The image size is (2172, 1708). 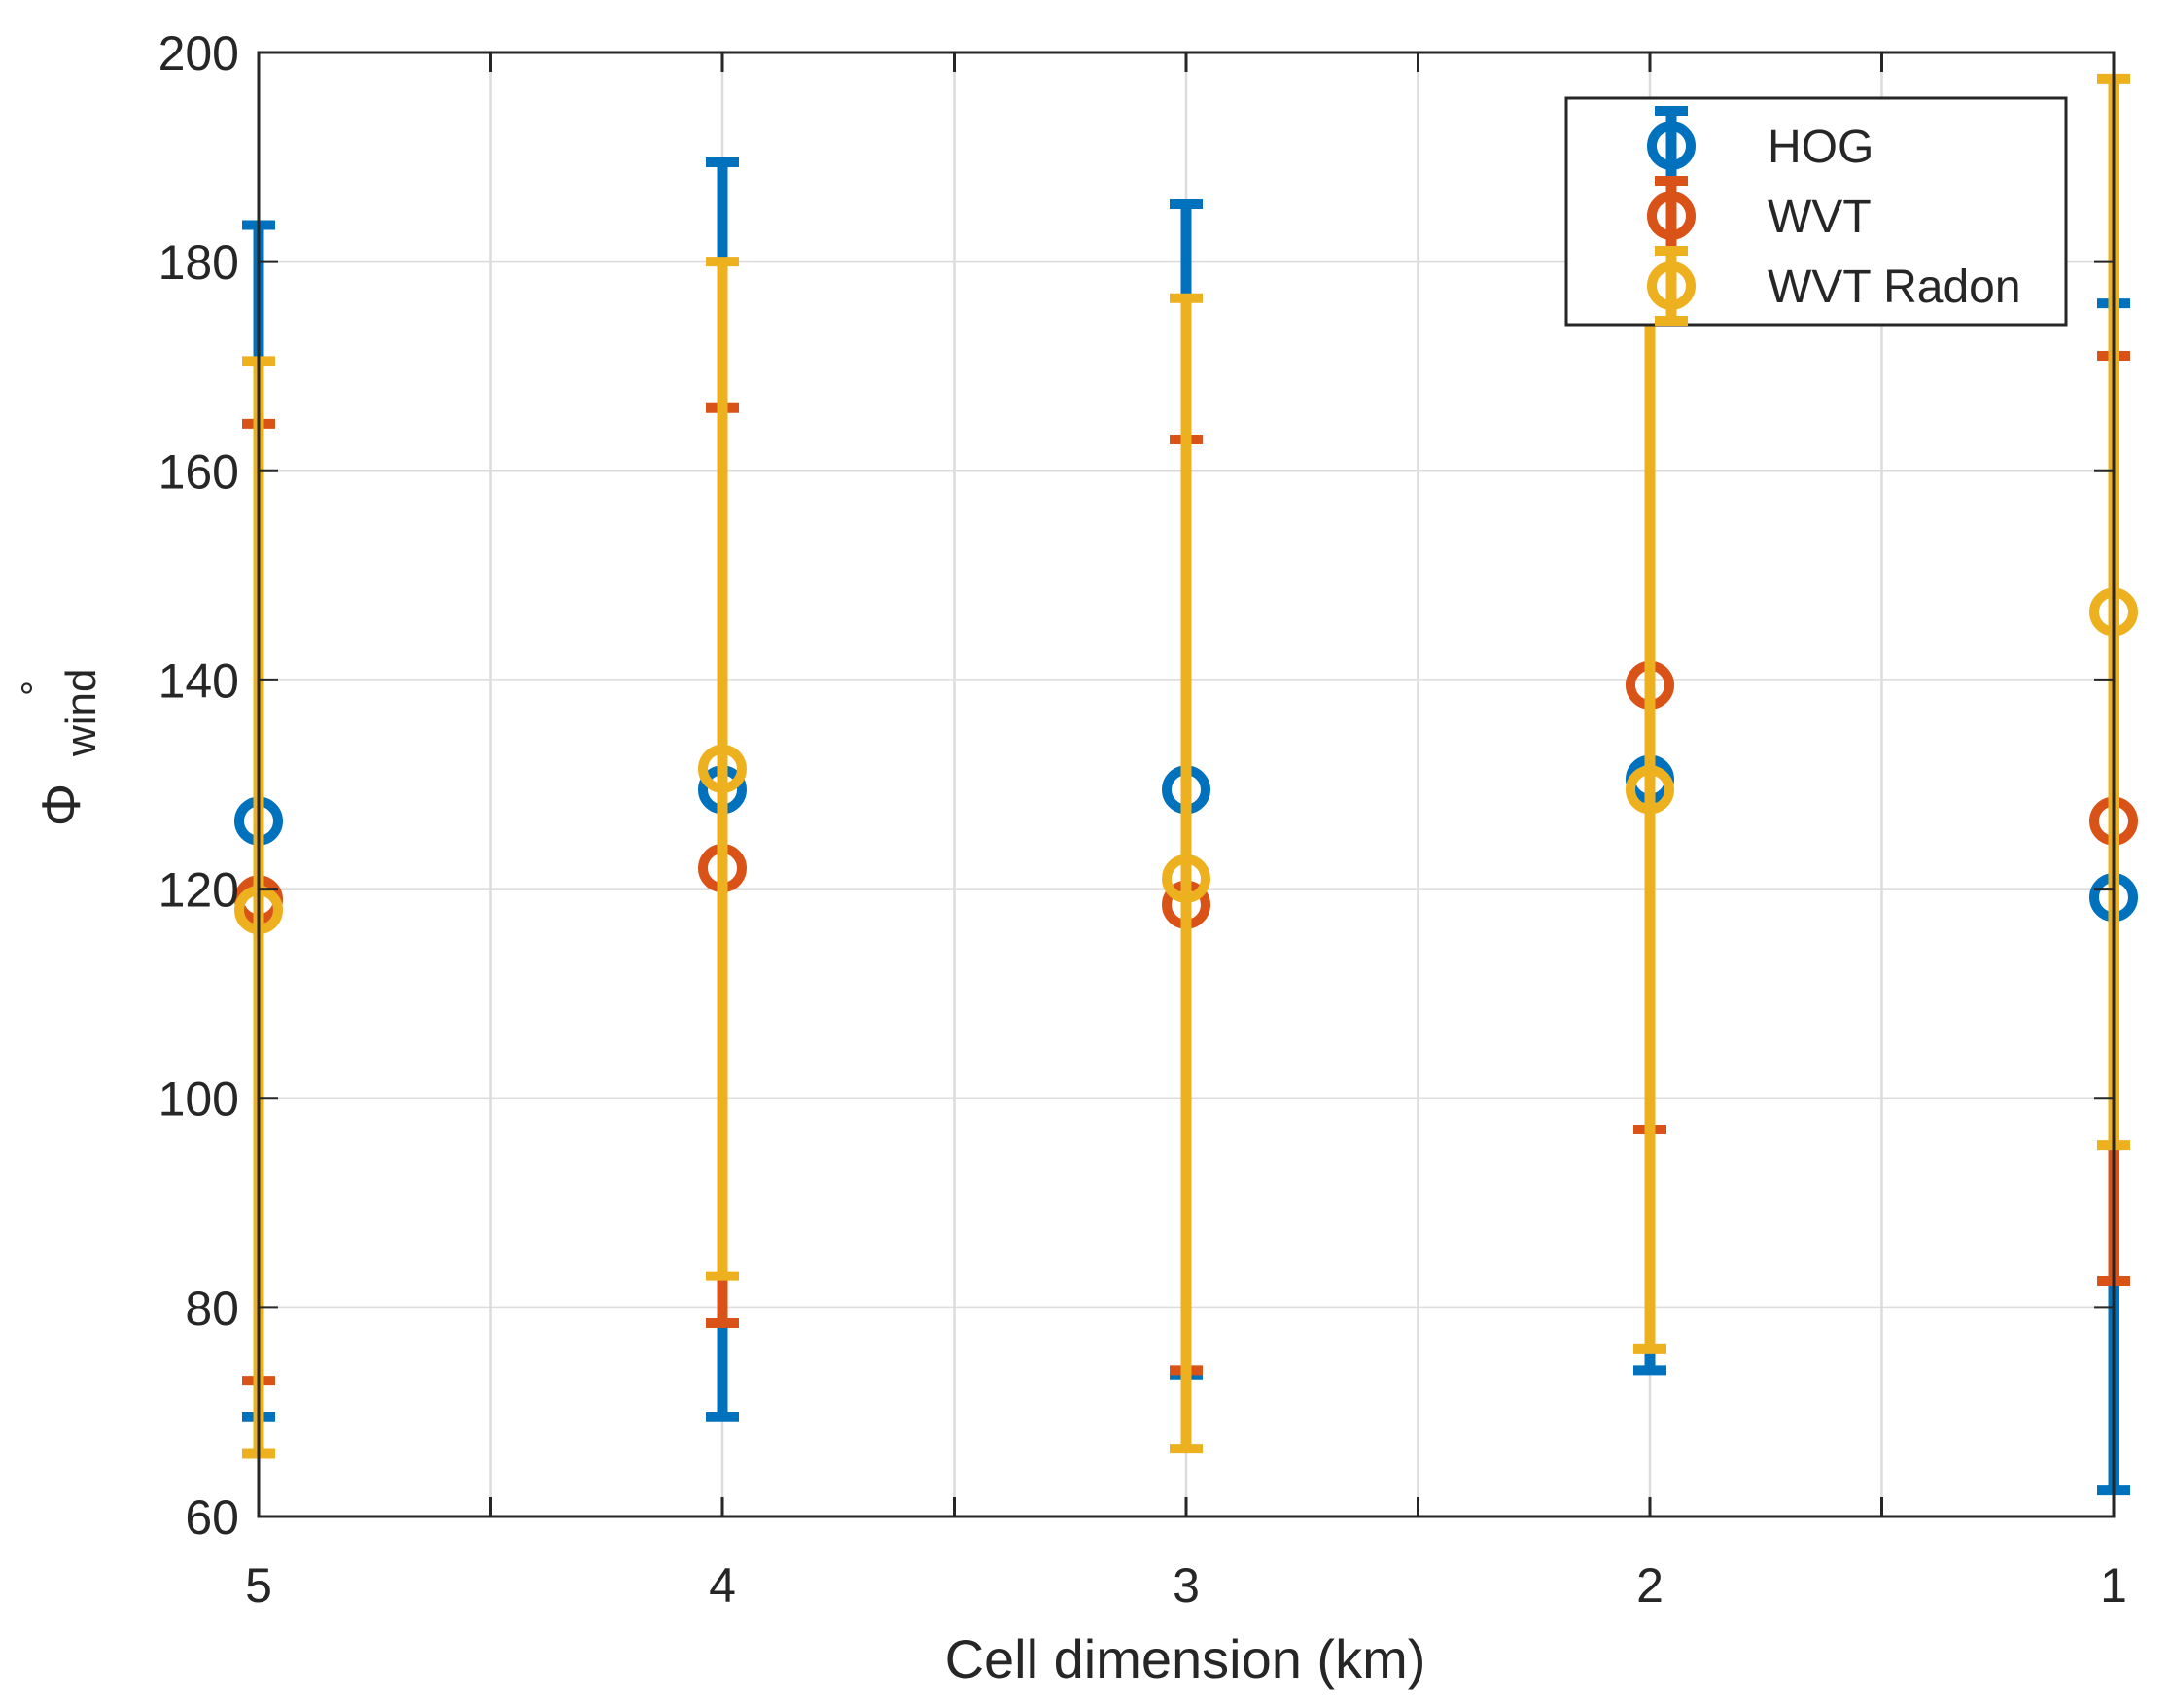 I want to click on legend-label: WVT, so click(x=1820, y=217).